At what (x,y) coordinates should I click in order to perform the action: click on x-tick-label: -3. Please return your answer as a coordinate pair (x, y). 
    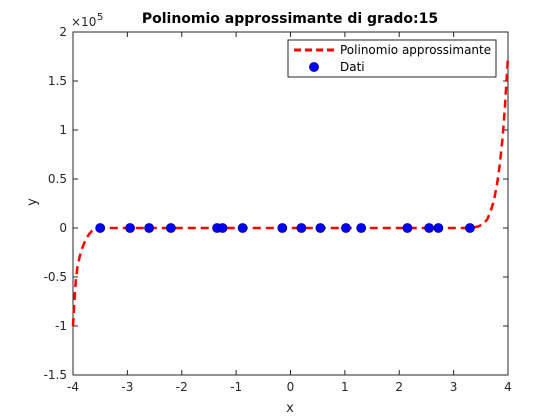
    Looking at the image, I should click on (127, 387).